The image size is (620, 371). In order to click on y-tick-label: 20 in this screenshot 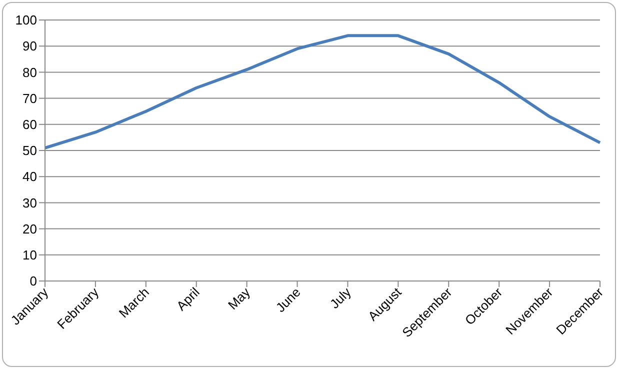, I will do `click(29, 228)`.